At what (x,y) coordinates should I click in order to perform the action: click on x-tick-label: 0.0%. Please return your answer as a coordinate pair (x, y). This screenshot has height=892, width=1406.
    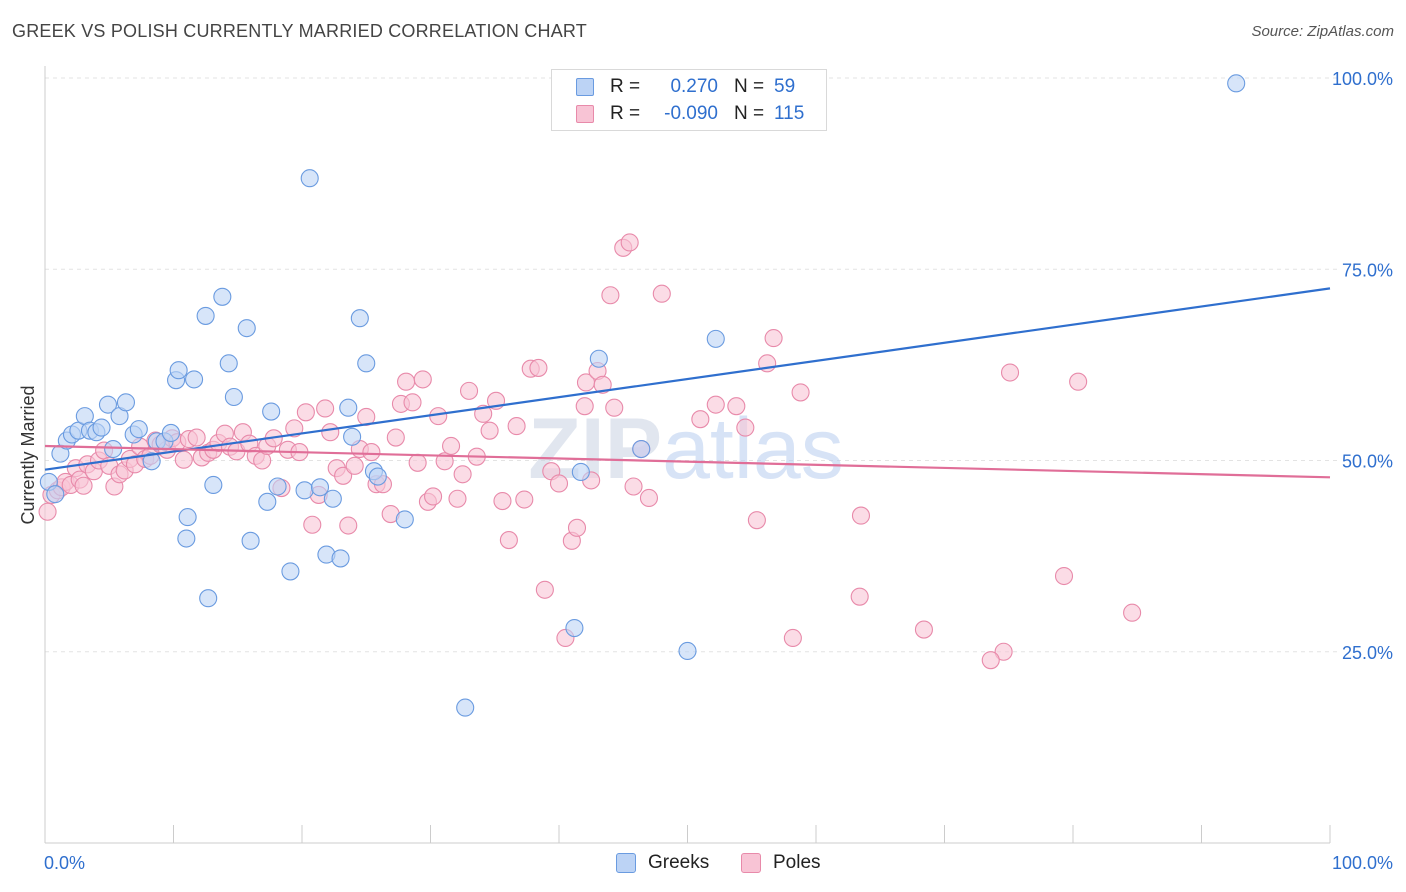
    Looking at the image, I should click on (64, 863).